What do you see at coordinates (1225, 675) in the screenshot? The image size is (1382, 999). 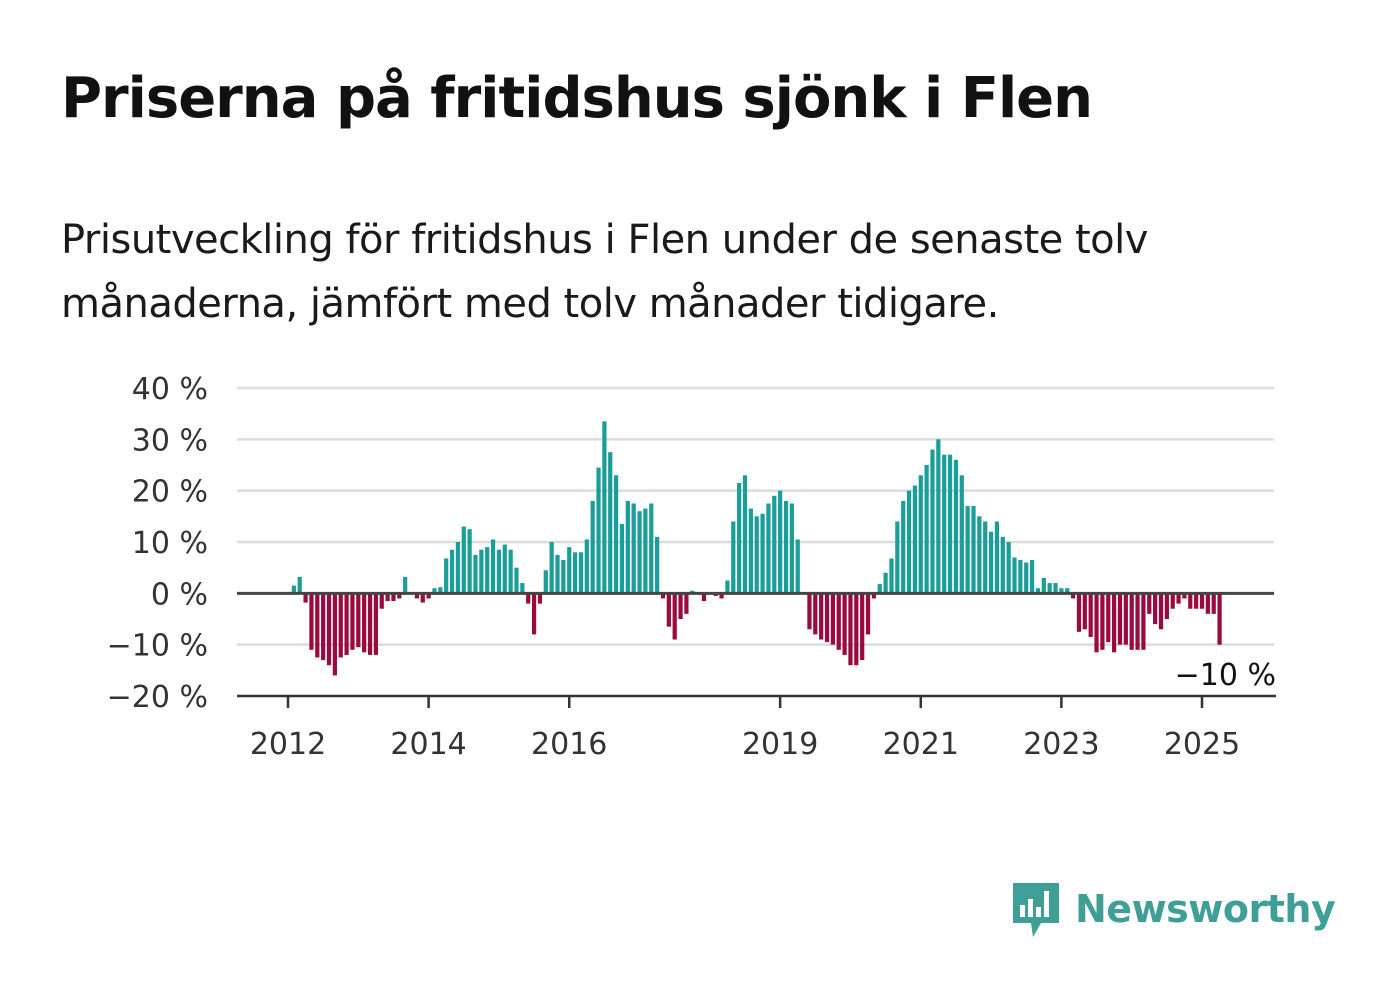 I see `last-value-label: −10 %` at bounding box center [1225, 675].